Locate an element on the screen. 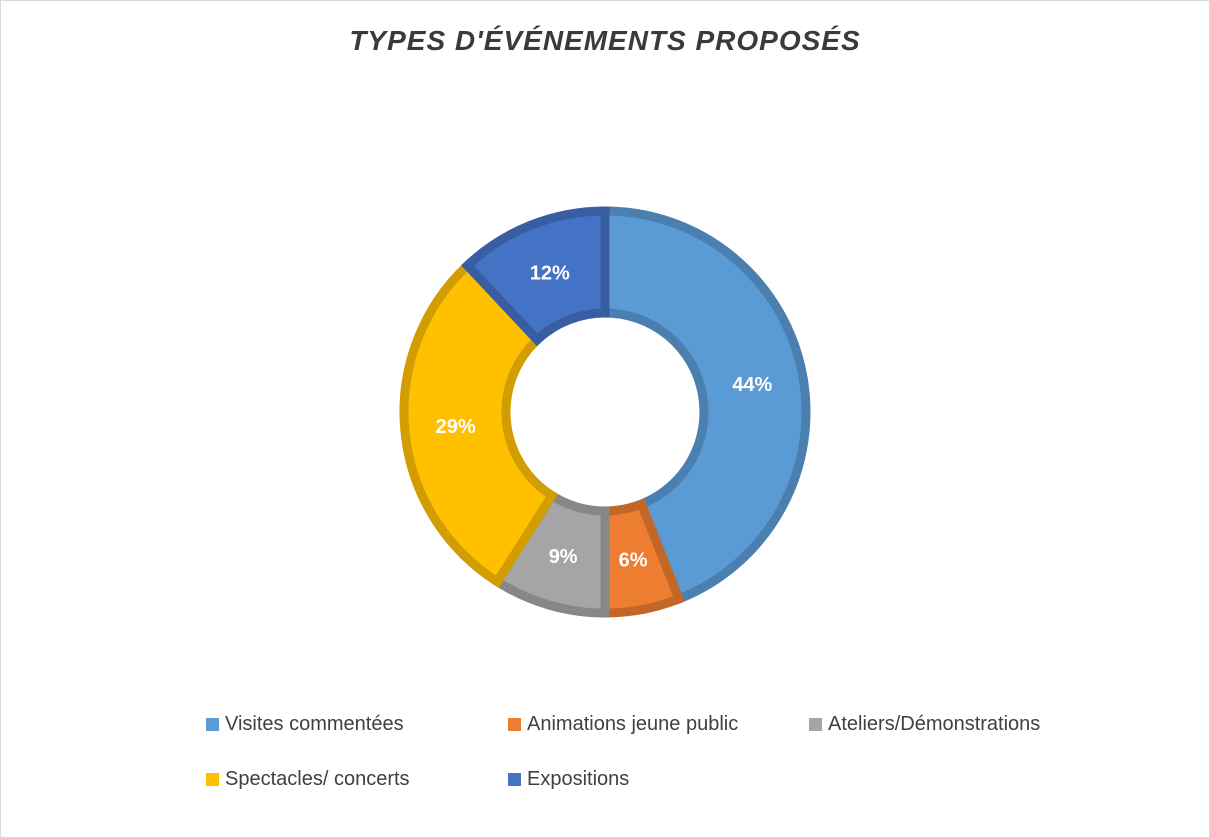 Image resolution: width=1210 pixels, height=838 pixels. legend-item: Ateliers/Démonstrations is located at coordinates (924, 724).